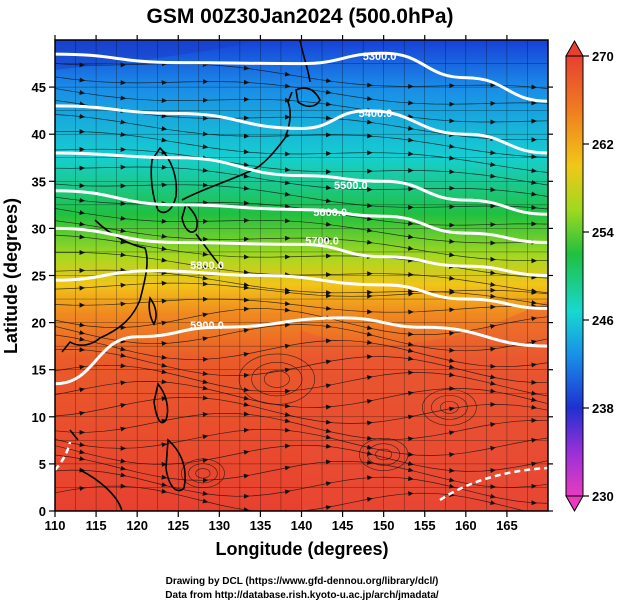  What do you see at coordinates (507, 525) in the screenshot?
I see `x-tick-label: 165` at bounding box center [507, 525].